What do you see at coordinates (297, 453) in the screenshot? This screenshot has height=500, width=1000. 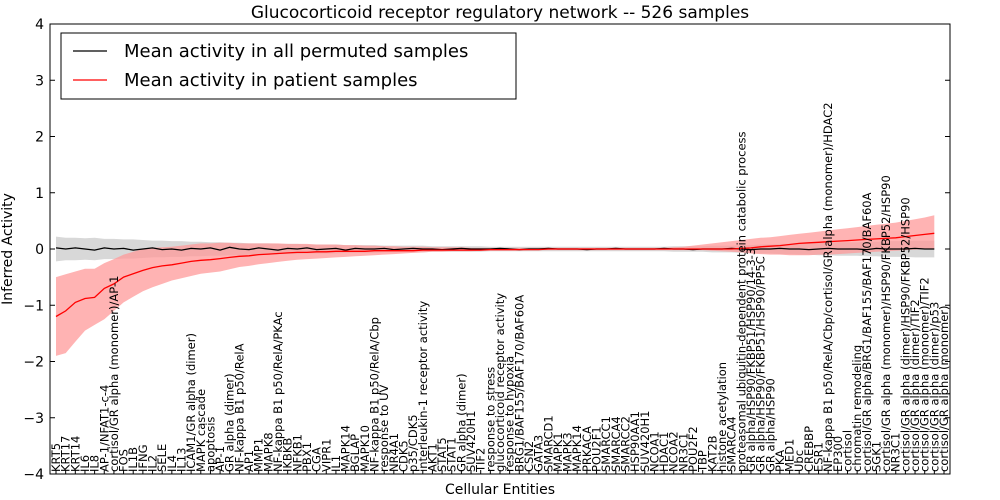 I see `x-tick-label: NFKB1` at bounding box center [297, 453].